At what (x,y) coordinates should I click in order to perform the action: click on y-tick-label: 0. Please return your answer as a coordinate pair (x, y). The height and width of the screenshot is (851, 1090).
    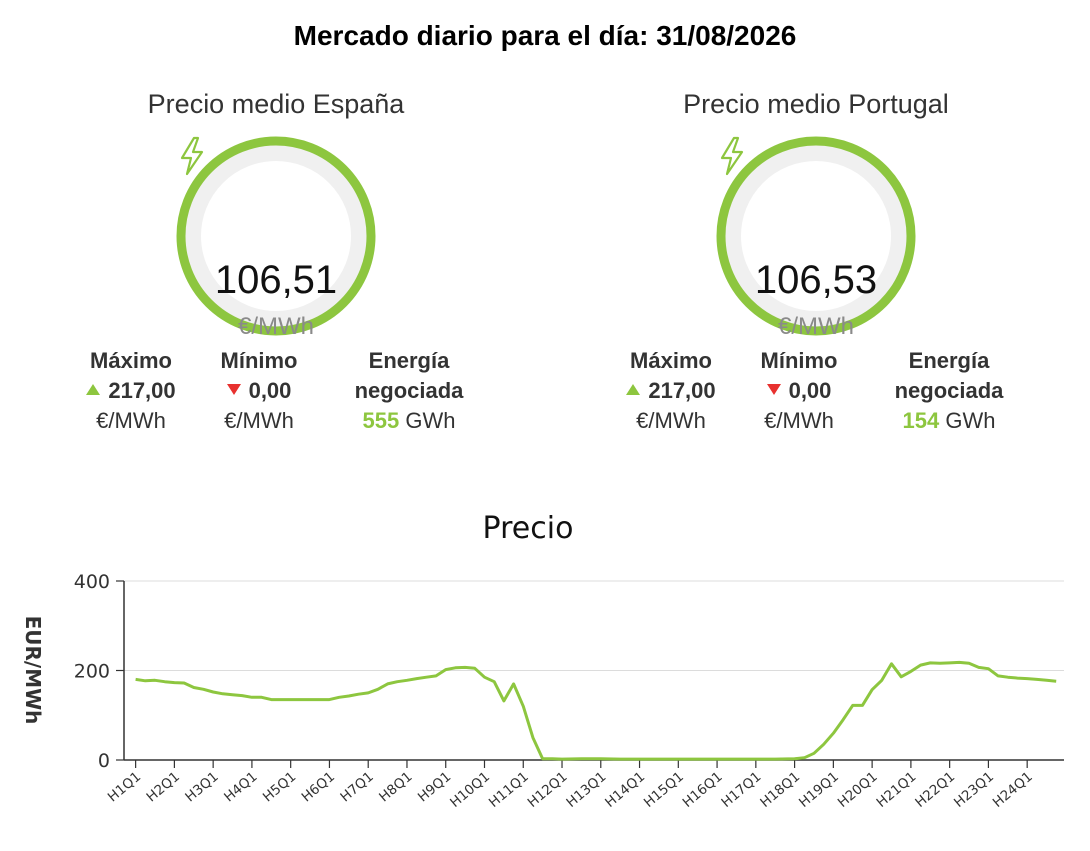
    Looking at the image, I should click on (104, 761).